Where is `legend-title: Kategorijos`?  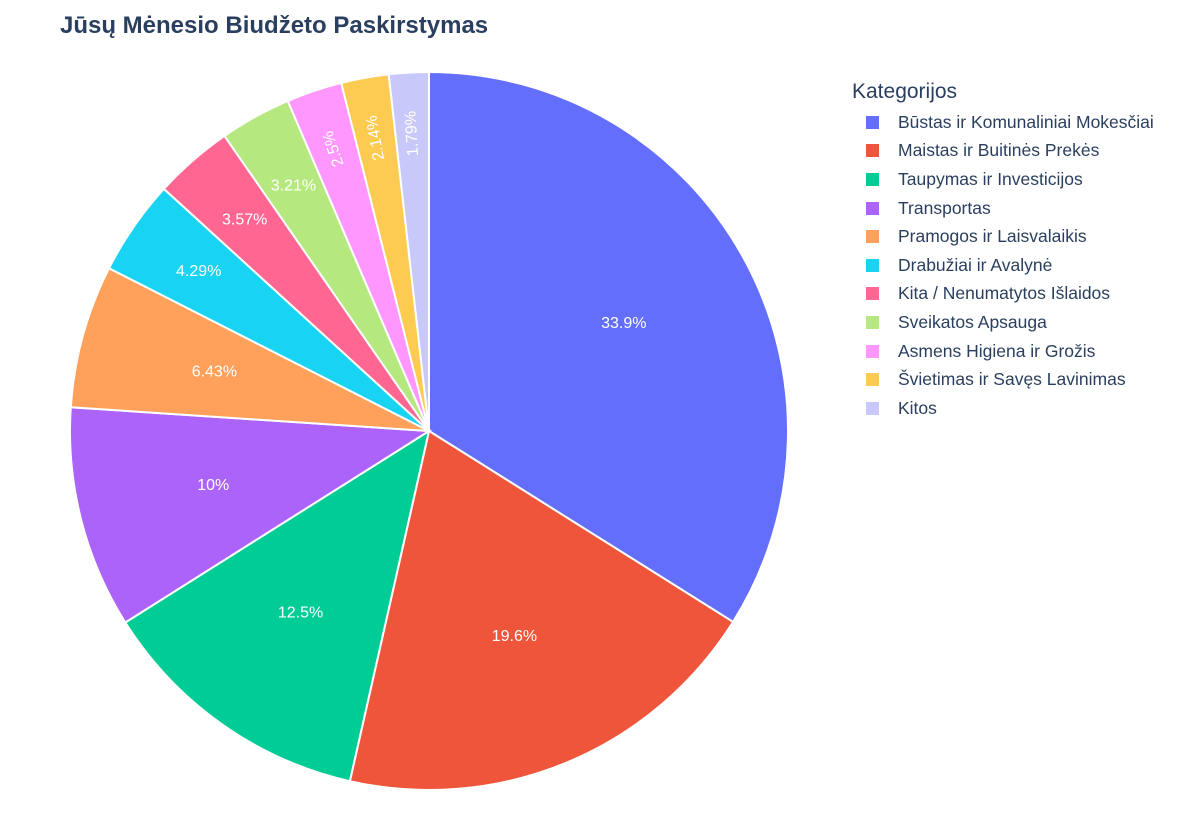 legend-title: Kategorijos is located at coordinates (905, 91).